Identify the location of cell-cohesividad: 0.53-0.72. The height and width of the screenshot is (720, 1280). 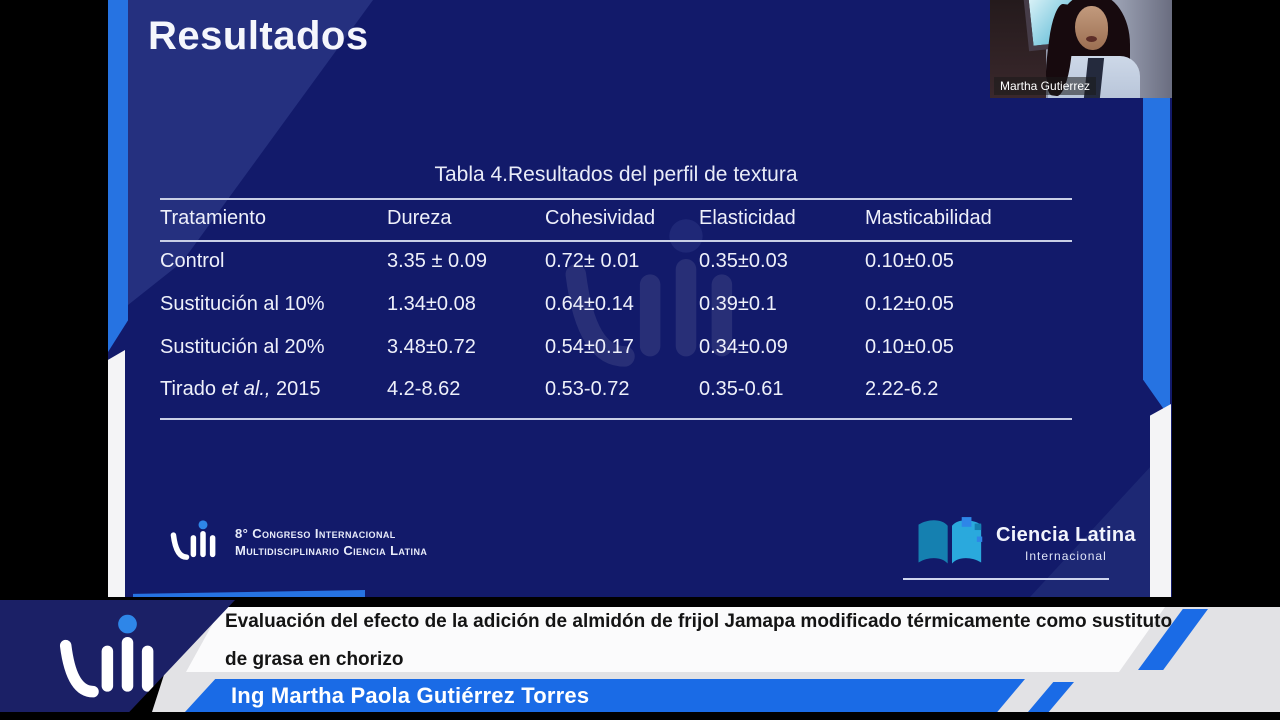
(587, 389).